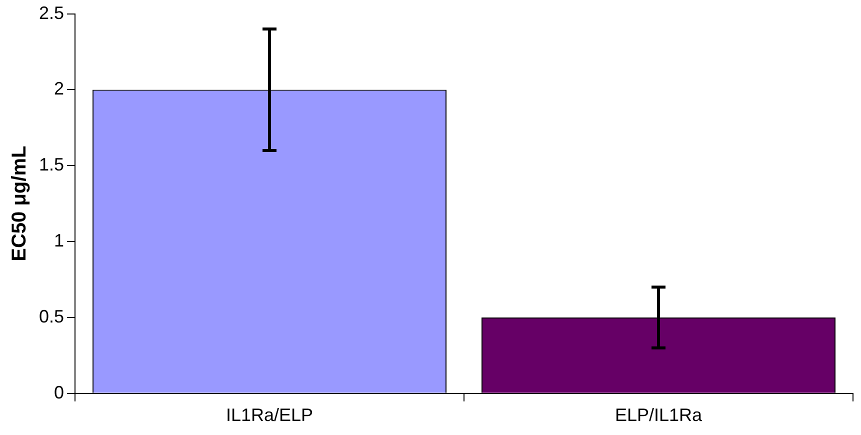 Image resolution: width=861 pixels, height=435 pixels. I want to click on y-tick-label: 0, so click(59, 392).